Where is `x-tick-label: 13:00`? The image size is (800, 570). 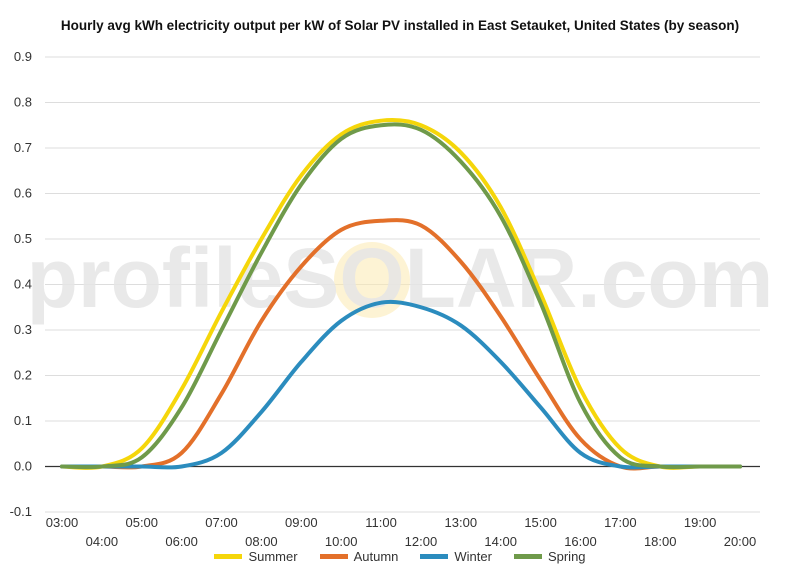
x-tick-label: 13:00 is located at coordinates (461, 522).